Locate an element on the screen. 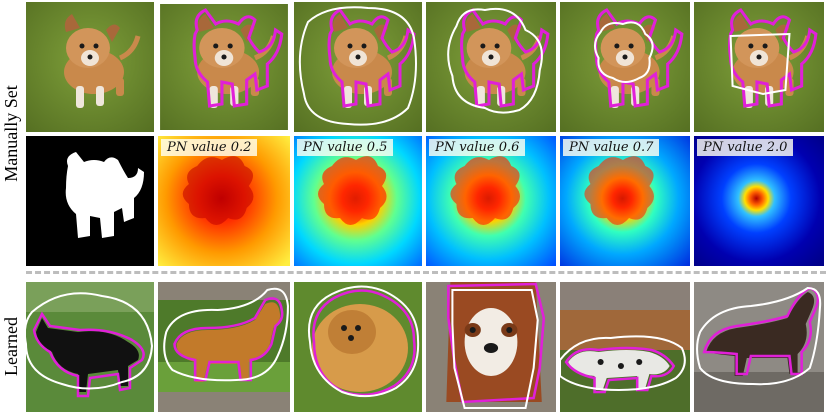 This screenshot has width=830, height=416. heatmap-graphic-0.5 is located at coordinates (358, 201).